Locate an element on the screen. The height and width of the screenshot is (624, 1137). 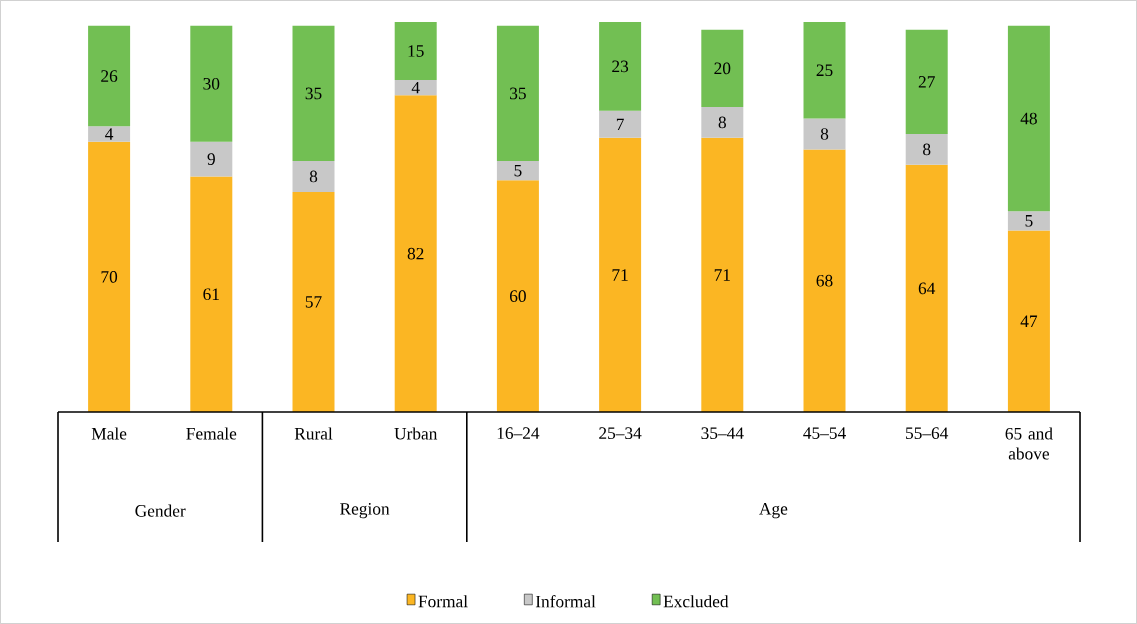
data-label: 60 is located at coordinates (517, 296).